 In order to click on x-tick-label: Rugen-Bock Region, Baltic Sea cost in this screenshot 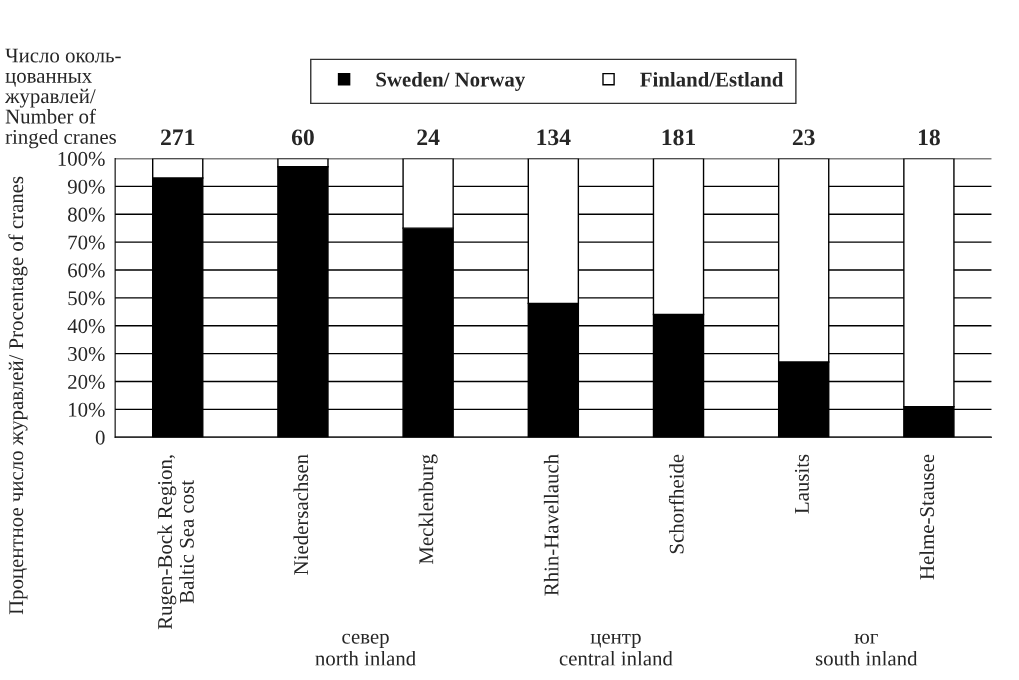, I will do `click(175, 542)`.